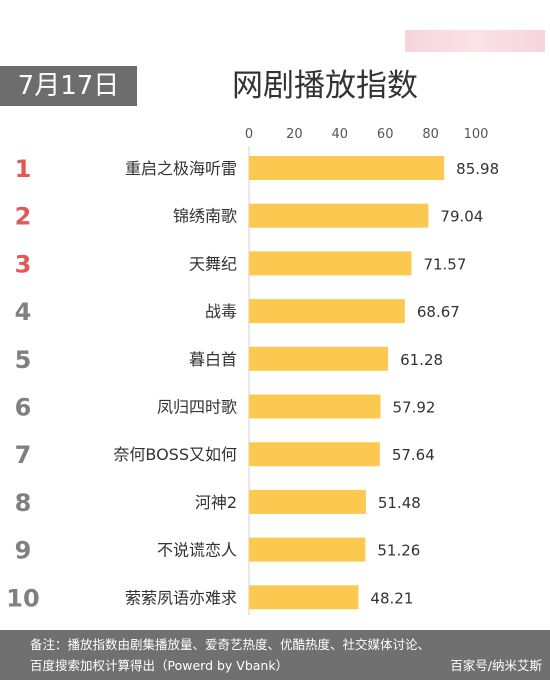 The height and width of the screenshot is (680, 550). Describe the element at coordinates (216, 502) in the screenshot. I see `category-label: 河神2` at that location.